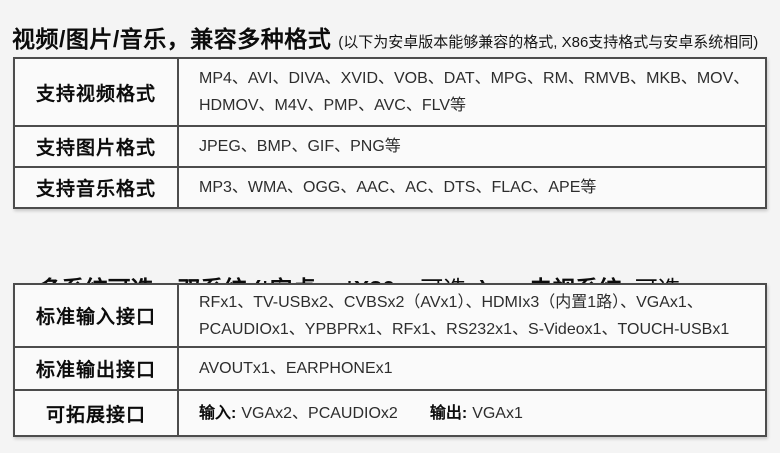  Describe the element at coordinates (97, 187) in the screenshot. I see `row-label-music-formats: 支持音乐格式` at that location.